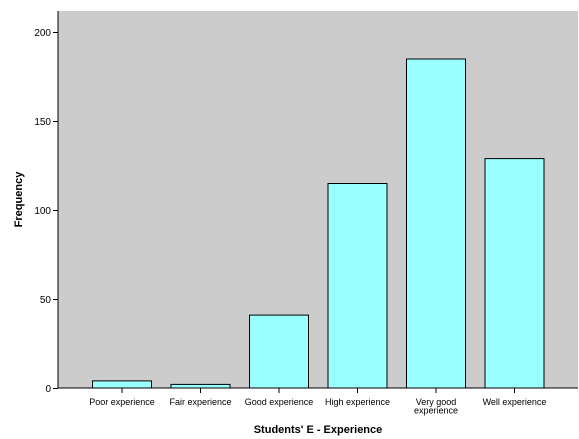  Describe the element at coordinates (46, 300) in the screenshot. I see `y-tick-label-1: 50` at that location.